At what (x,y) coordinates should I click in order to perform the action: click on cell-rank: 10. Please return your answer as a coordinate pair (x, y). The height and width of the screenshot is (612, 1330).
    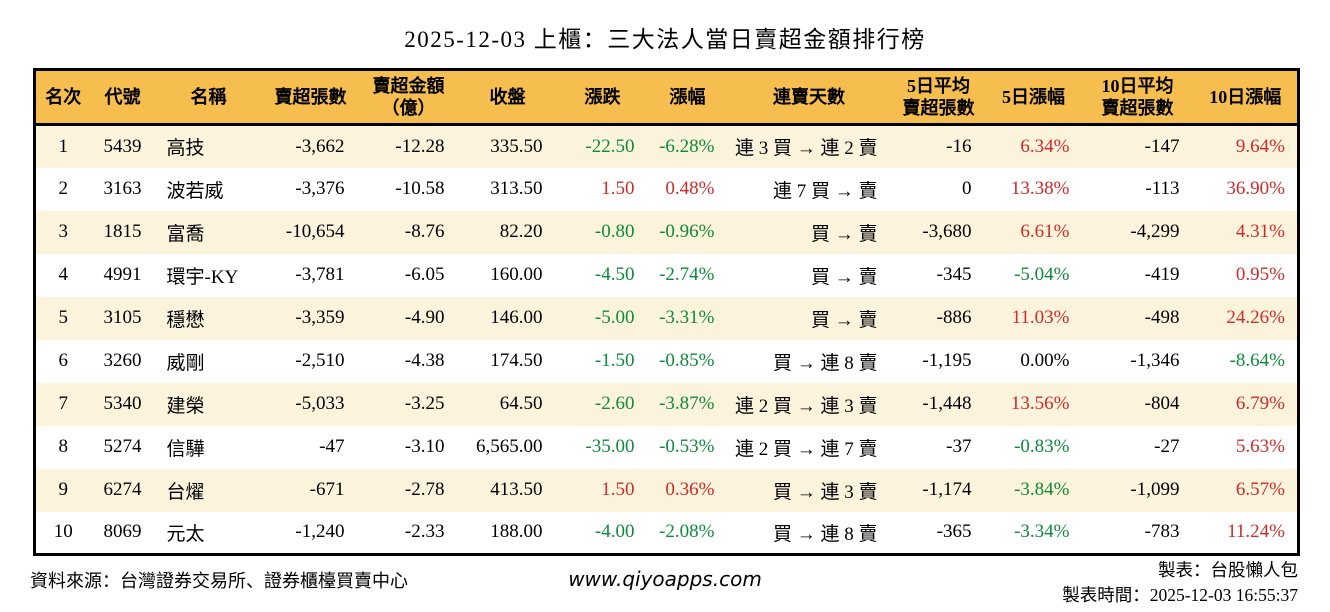
    Looking at the image, I should click on (63, 532).